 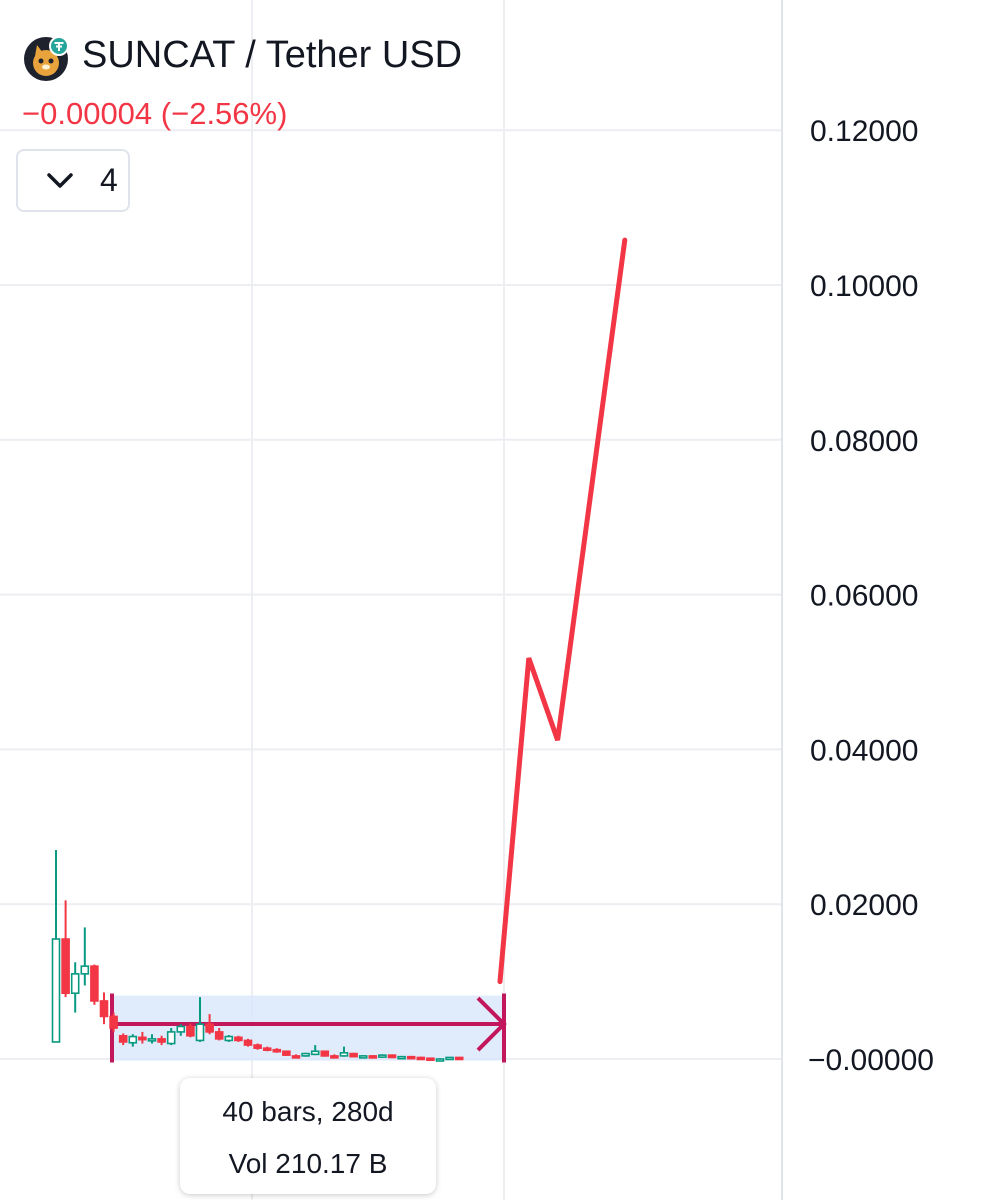 I want to click on pair-title: SUNCAT / Tether USD, so click(x=272, y=55).